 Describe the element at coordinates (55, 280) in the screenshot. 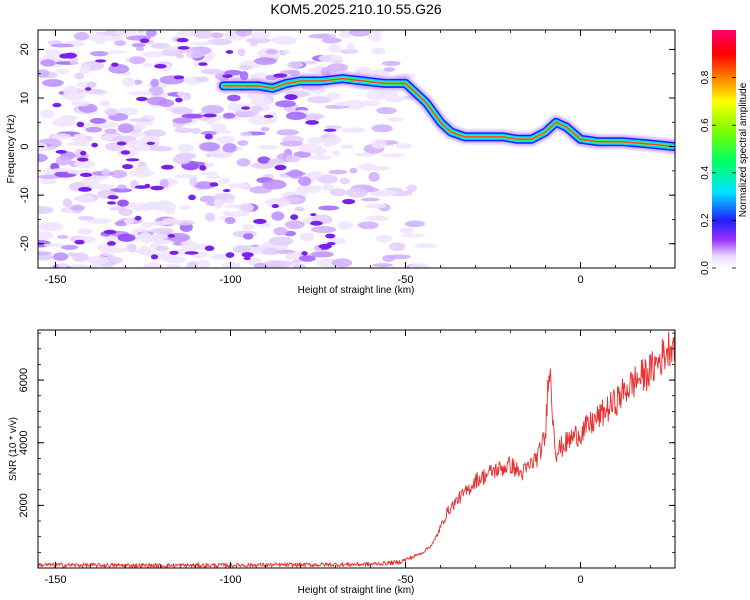

I see `x-tick-label: -150` at that location.